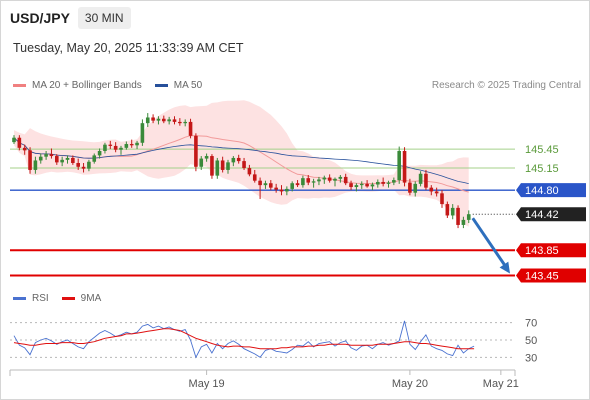 The width and height of the screenshot is (590, 400). Describe the element at coordinates (542, 150) in the screenshot. I see `level-label-145.45: 145.45` at that location.